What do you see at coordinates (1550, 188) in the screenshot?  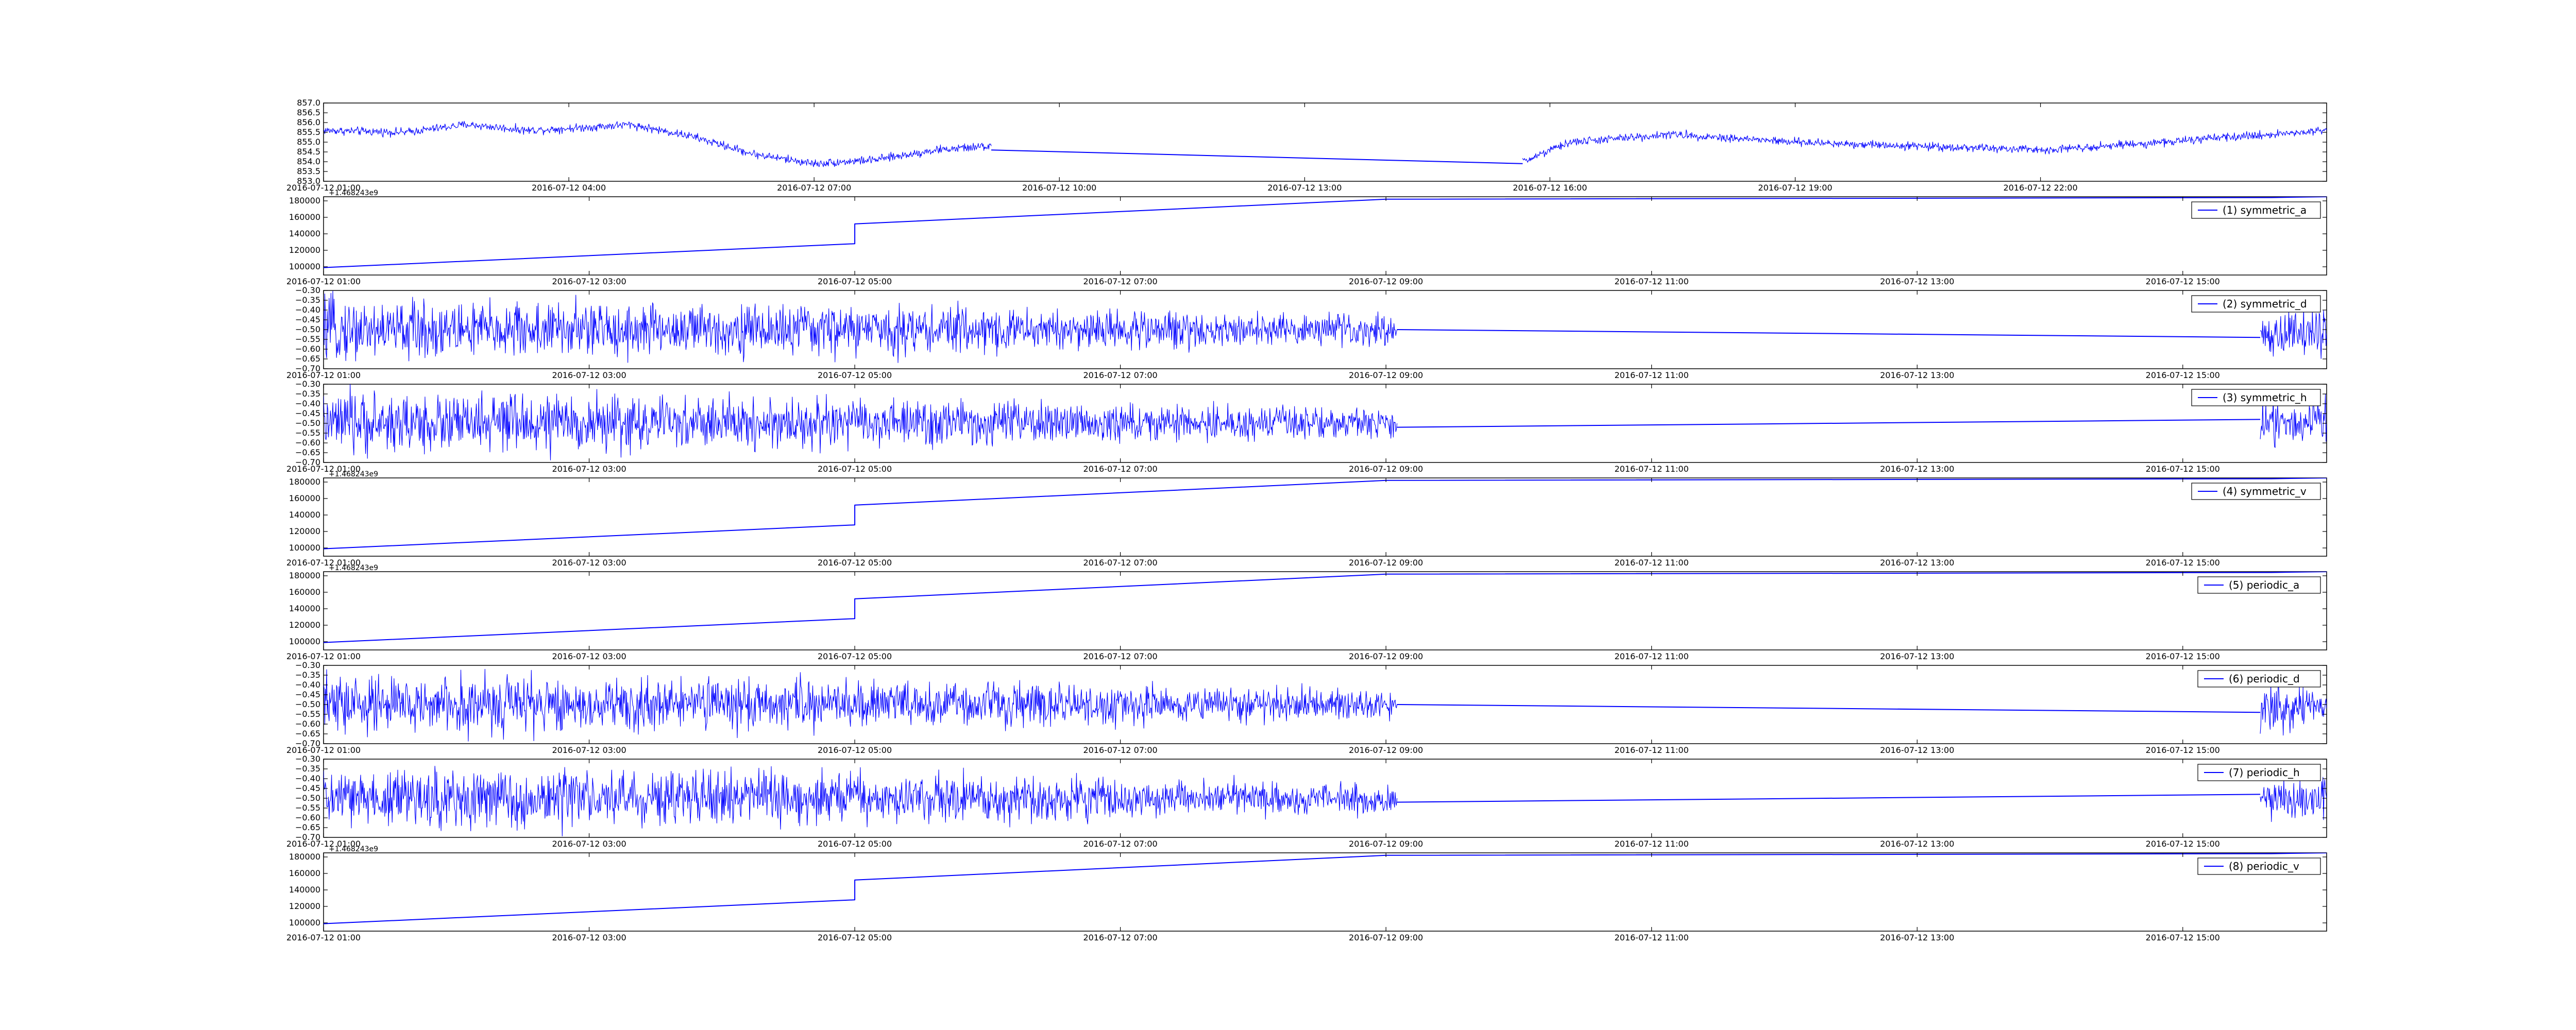 I see `x-tick-label: 2016-07-12 16:00` at bounding box center [1550, 188].